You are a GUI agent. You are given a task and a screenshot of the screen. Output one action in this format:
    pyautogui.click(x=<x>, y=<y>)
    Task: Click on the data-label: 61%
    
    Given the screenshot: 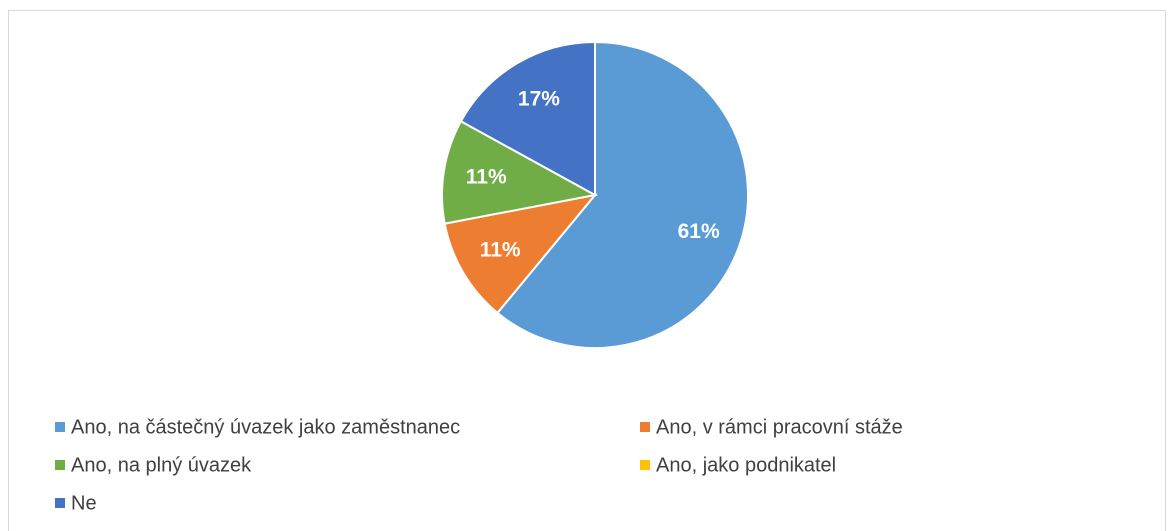 What is the action you would take?
    pyautogui.click(x=699, y=231)
    